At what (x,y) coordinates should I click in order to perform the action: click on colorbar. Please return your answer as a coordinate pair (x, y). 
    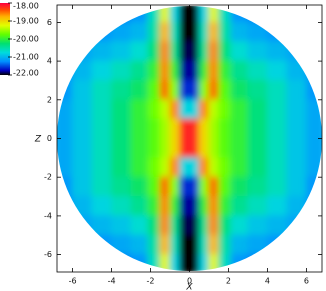
    Looking at the image, I should click on (5, 39).